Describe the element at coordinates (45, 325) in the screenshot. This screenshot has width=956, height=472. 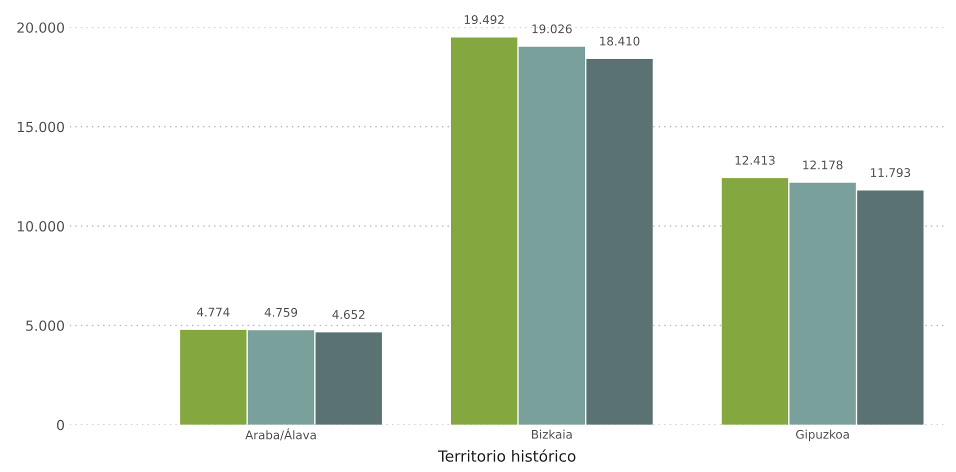
I see `y-tick-label: 5.000` at that location.